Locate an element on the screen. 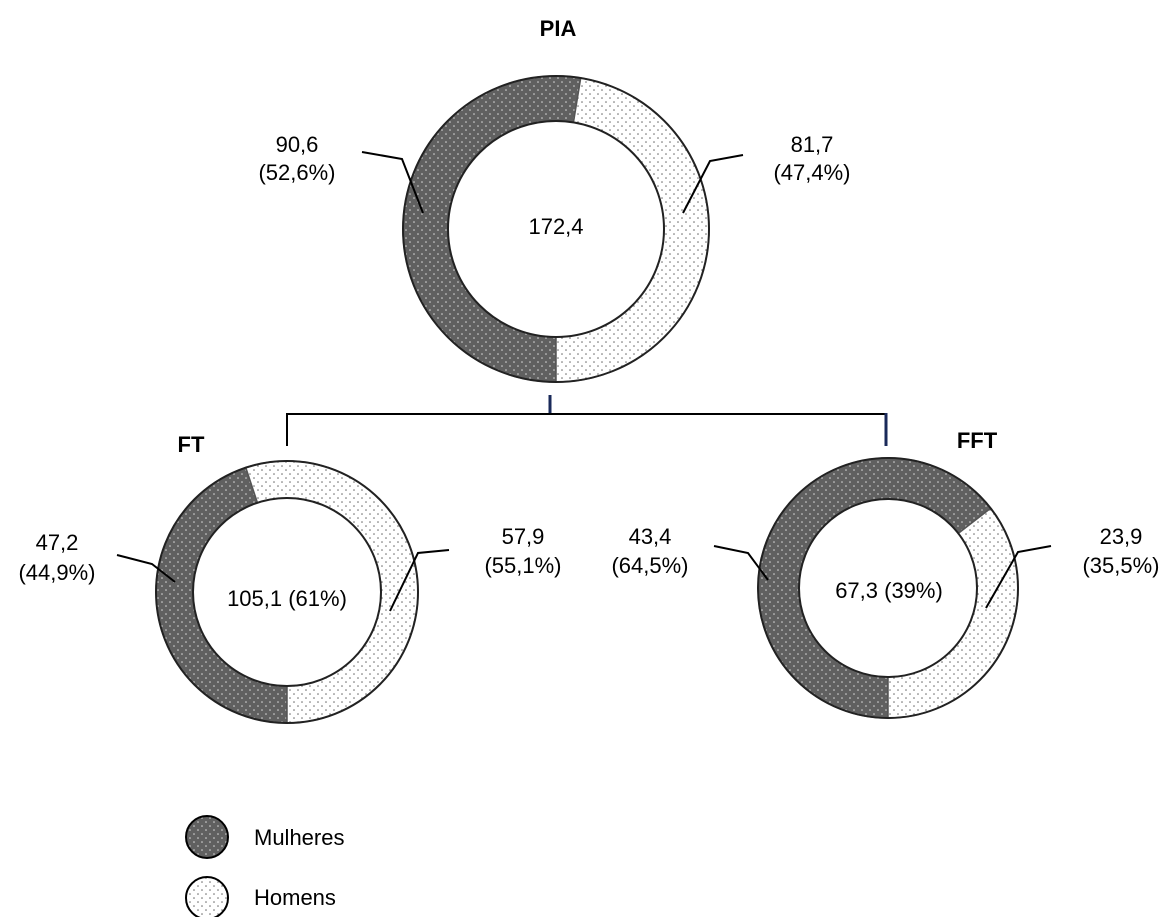  donut-pia-outer-border is located at coordinates (556, 229).